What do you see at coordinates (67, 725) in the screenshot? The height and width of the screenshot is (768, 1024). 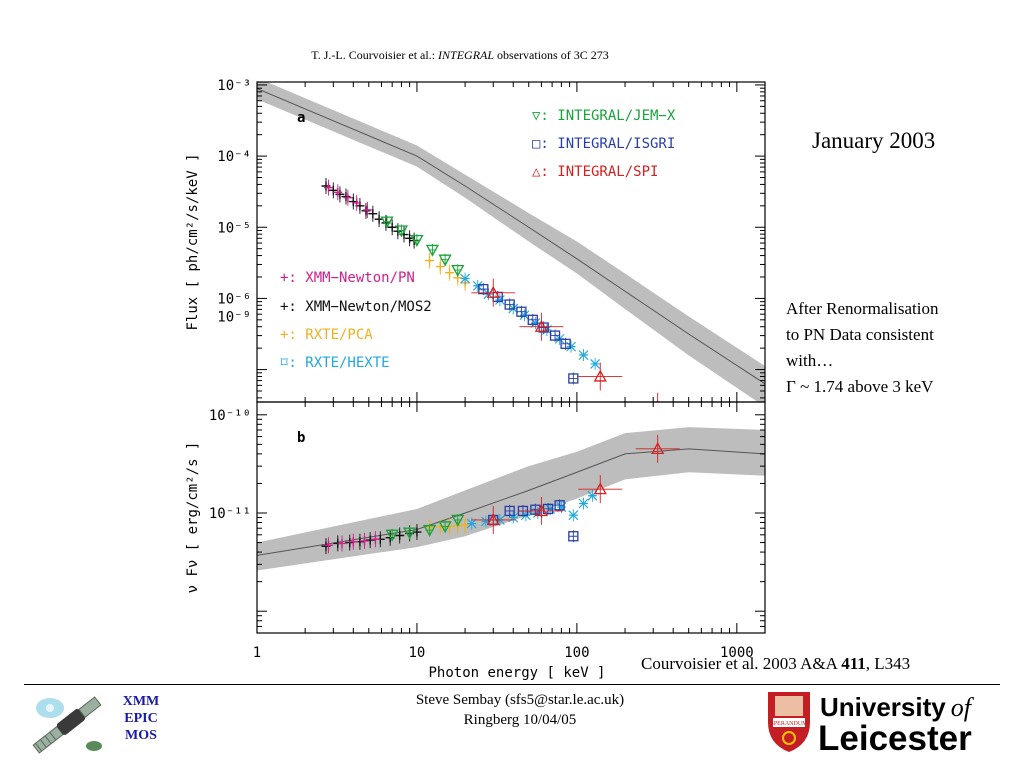 I see `xmm-satellite-icon` at bounding box center [67, 725].